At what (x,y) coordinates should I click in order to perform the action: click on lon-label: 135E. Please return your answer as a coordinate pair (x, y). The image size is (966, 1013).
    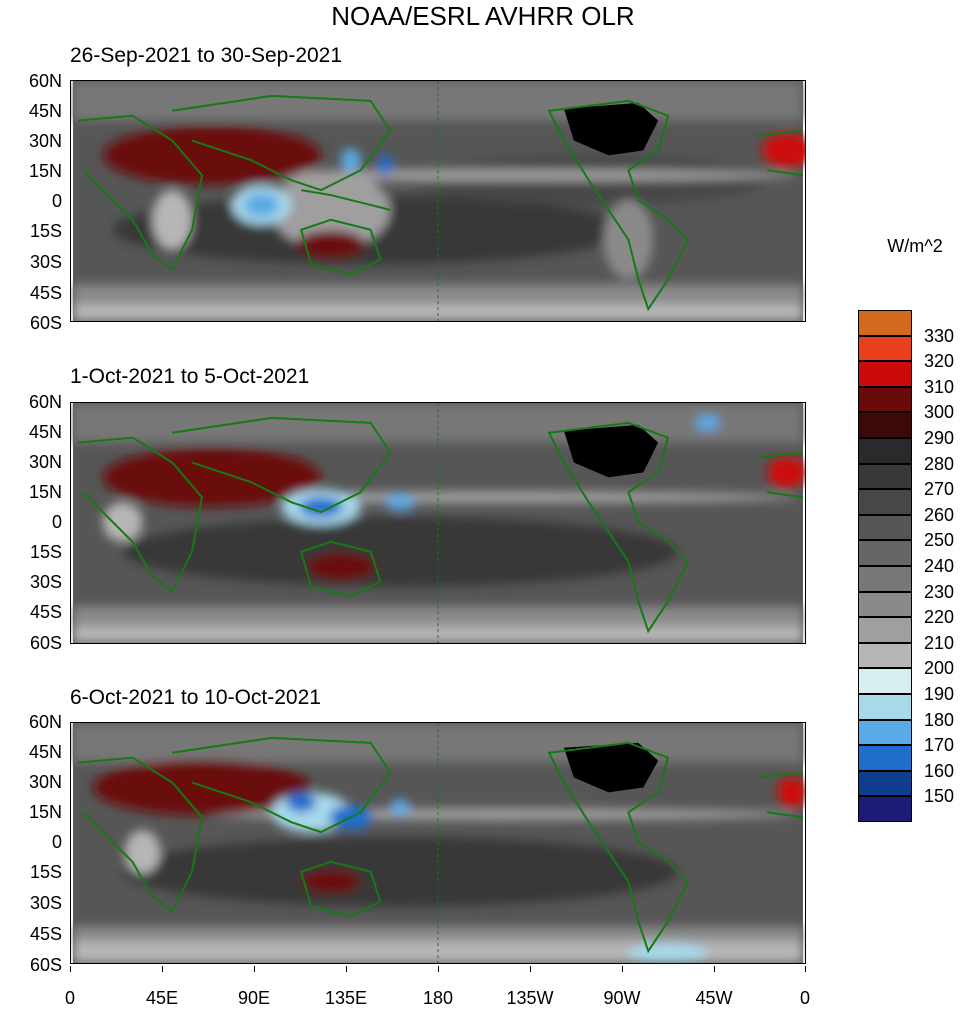
    Looking at the image, I should click on (346, 998).